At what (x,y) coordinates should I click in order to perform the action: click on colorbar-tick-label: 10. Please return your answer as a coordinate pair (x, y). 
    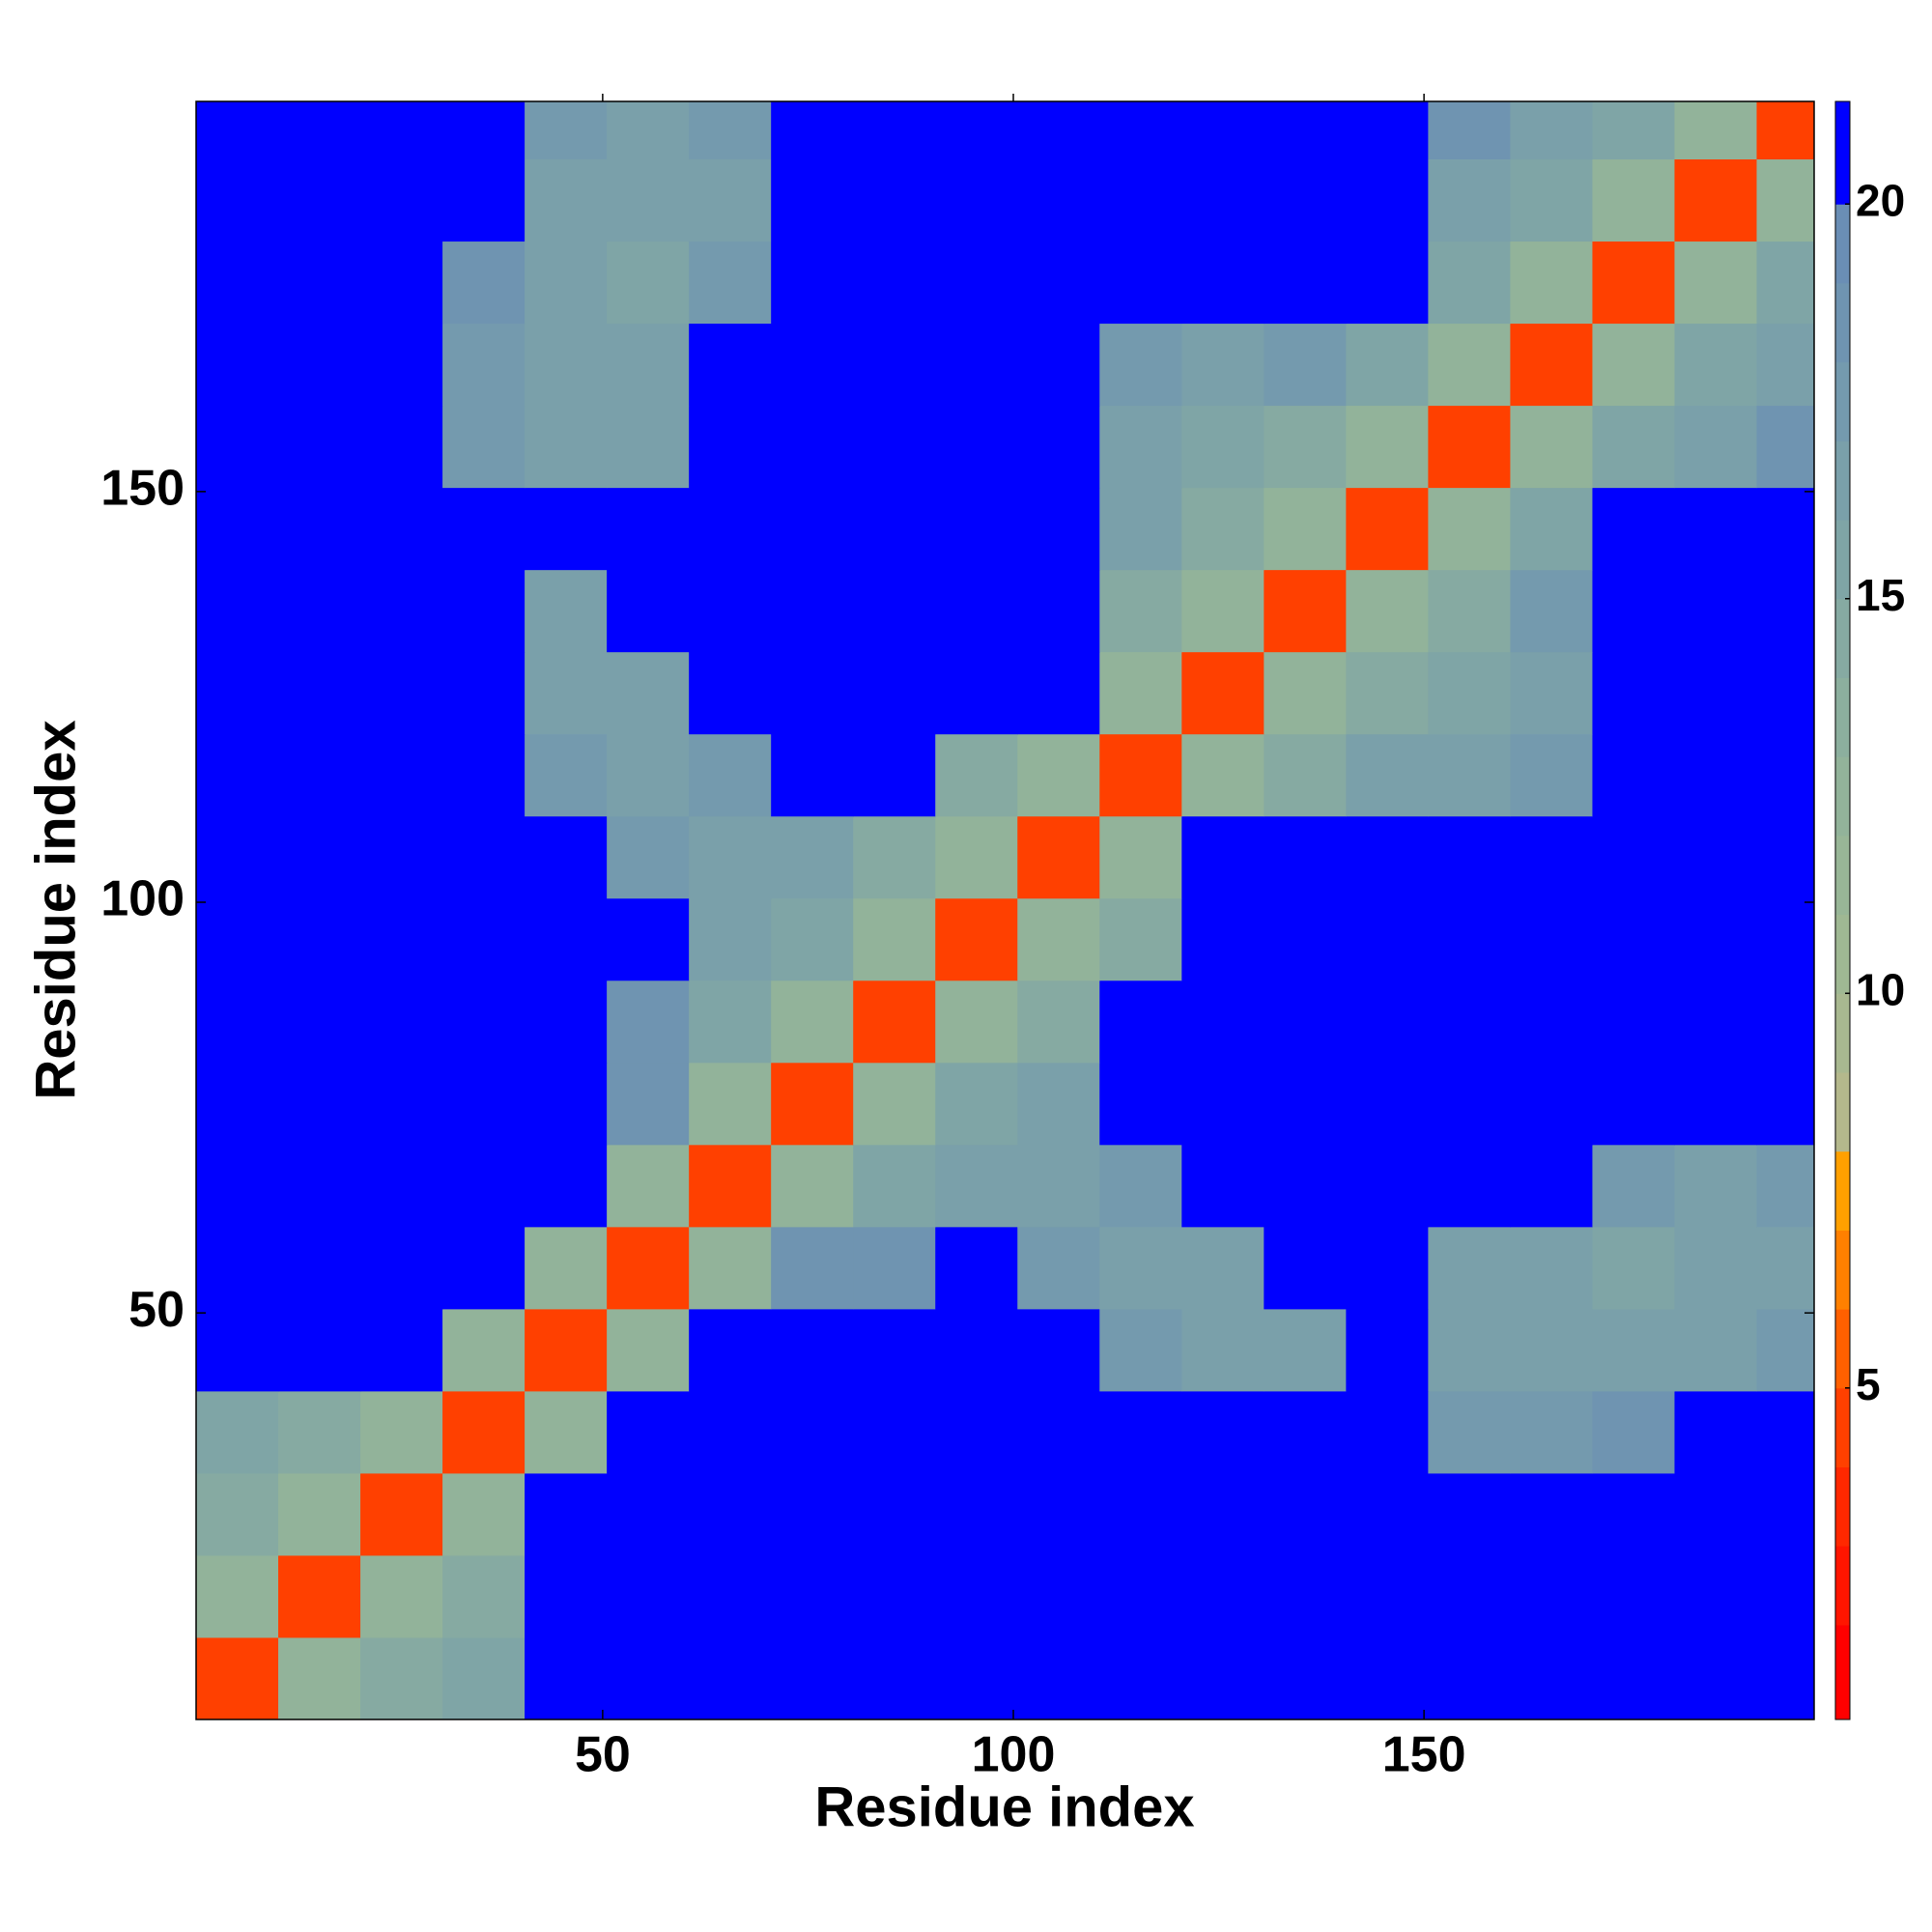
    Looking at the image, I should click on (1880, 989).